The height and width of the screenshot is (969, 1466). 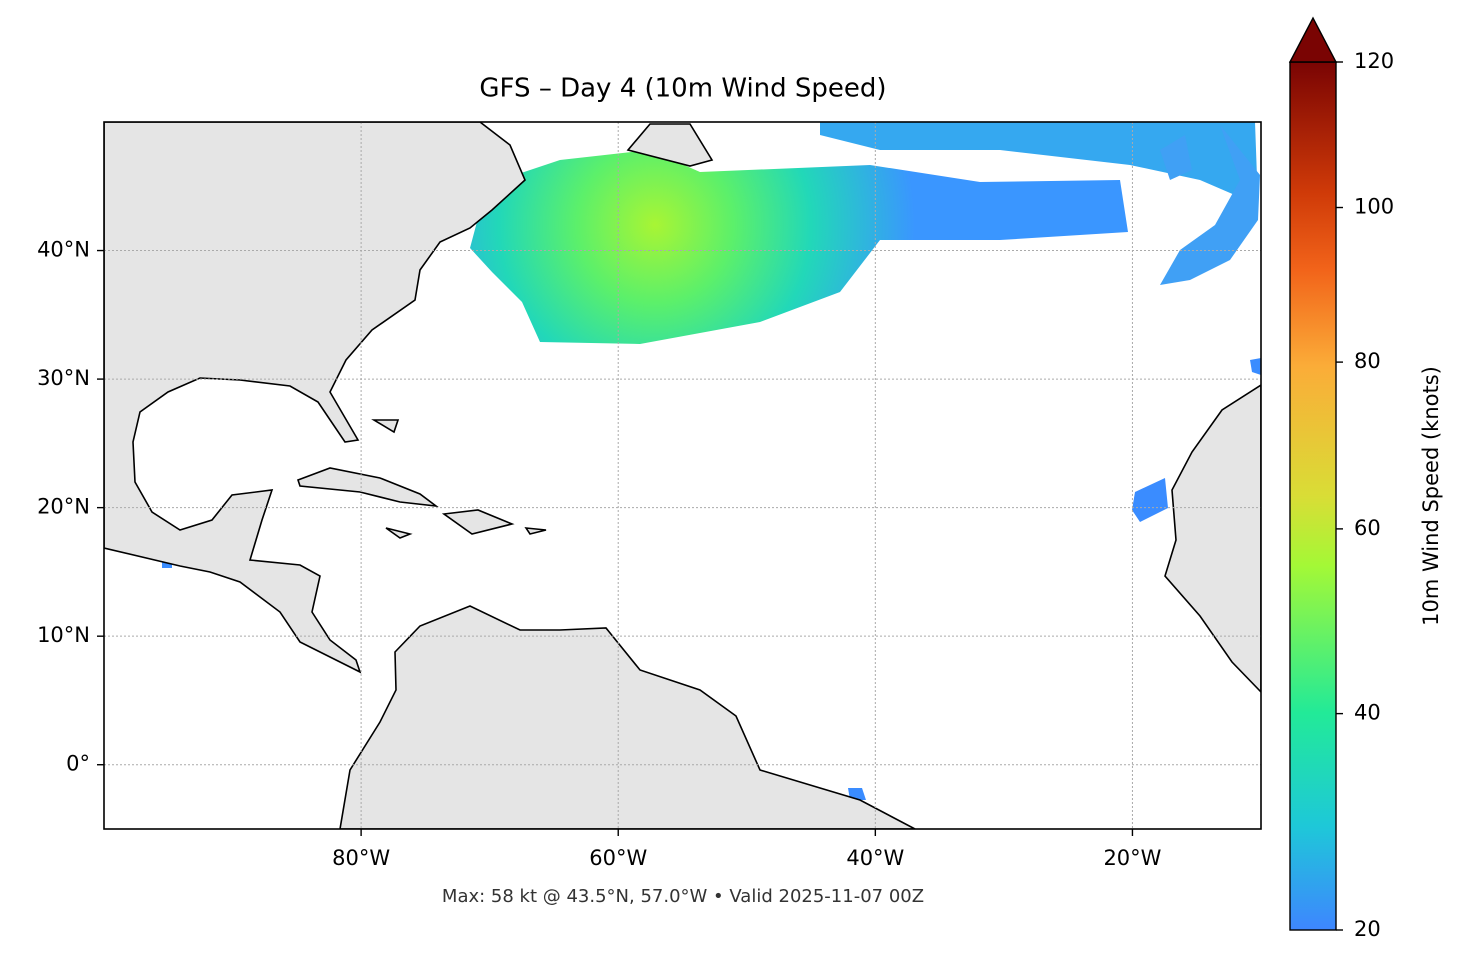 I want to click on colorbar-label: 10m Wind Speed (knots), so click(x=1431, y=496).